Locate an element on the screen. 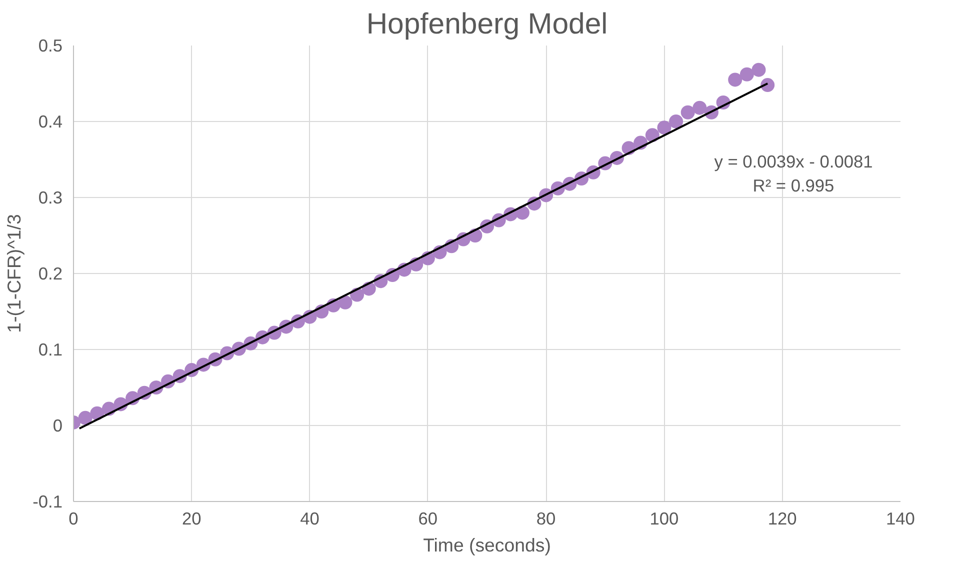 The width and height of the screenshot is (968, 581). y-tick-label: 0 is located at coordinates (57, 426).